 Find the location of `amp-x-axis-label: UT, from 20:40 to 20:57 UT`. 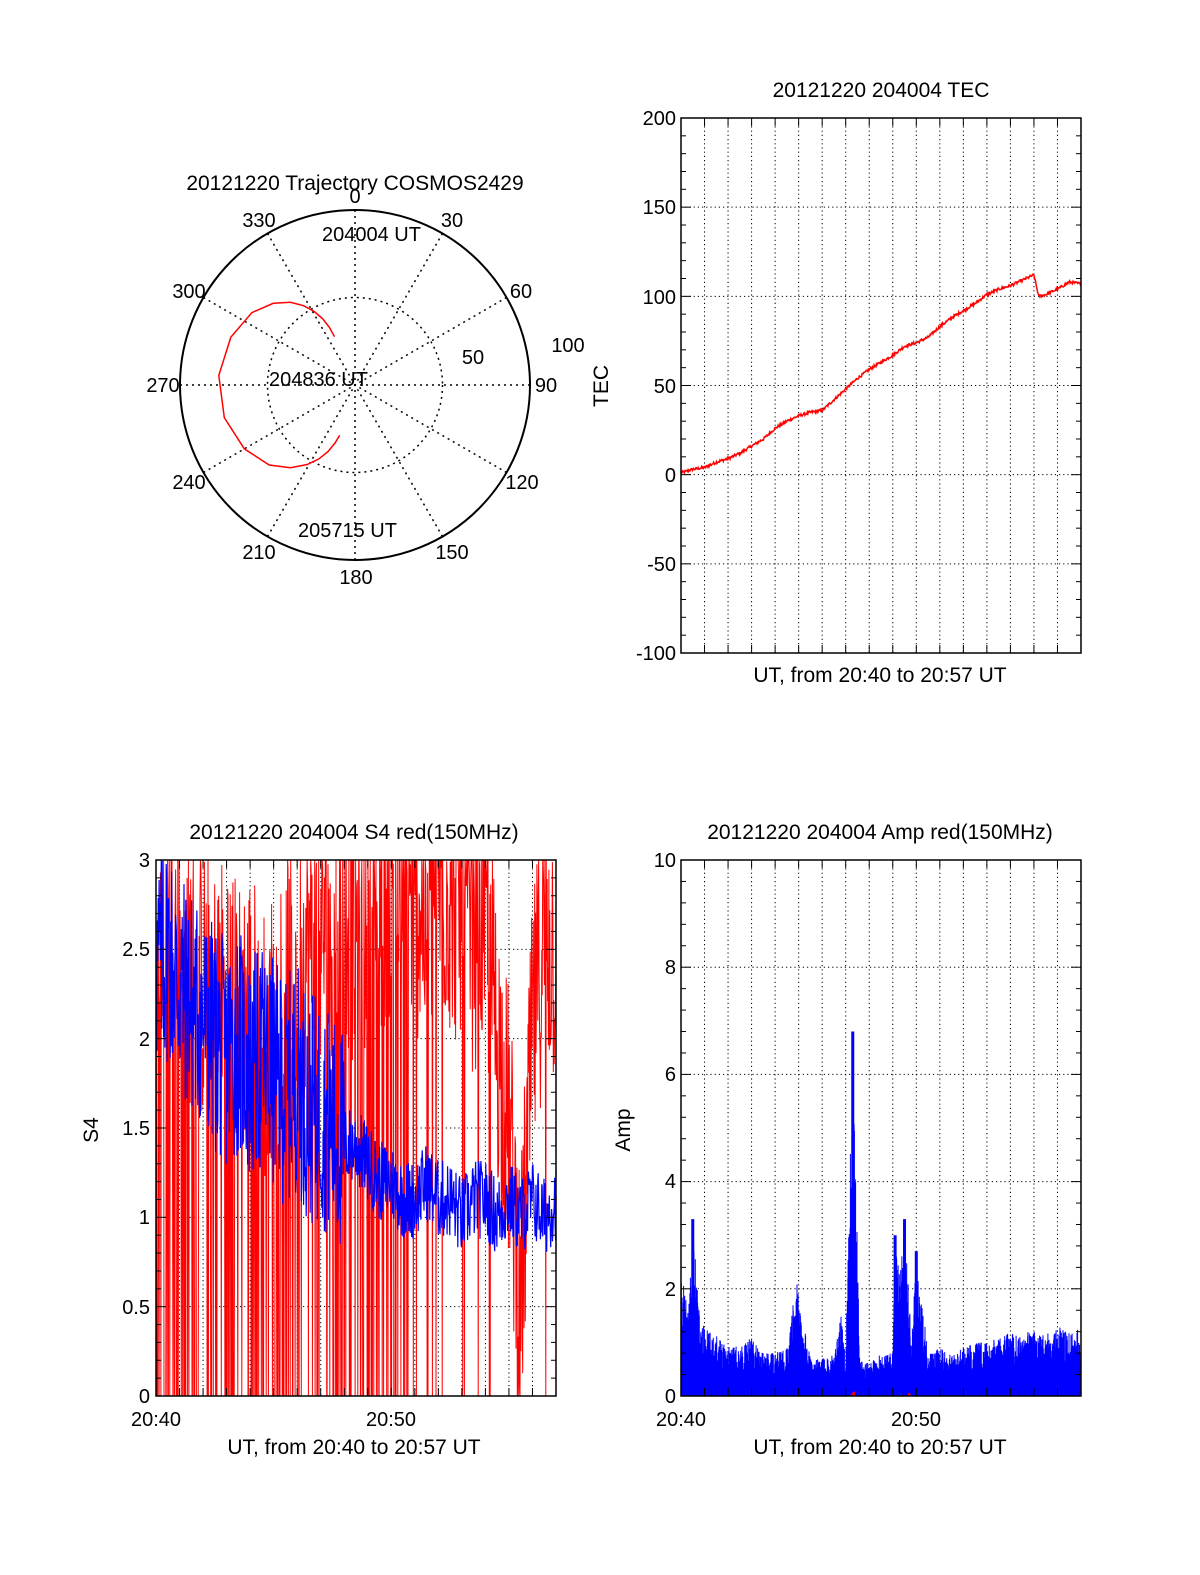

amp-x-axis-label: UT, from 20:40 to 20:57 UT is located at coordinates (879, 1447).